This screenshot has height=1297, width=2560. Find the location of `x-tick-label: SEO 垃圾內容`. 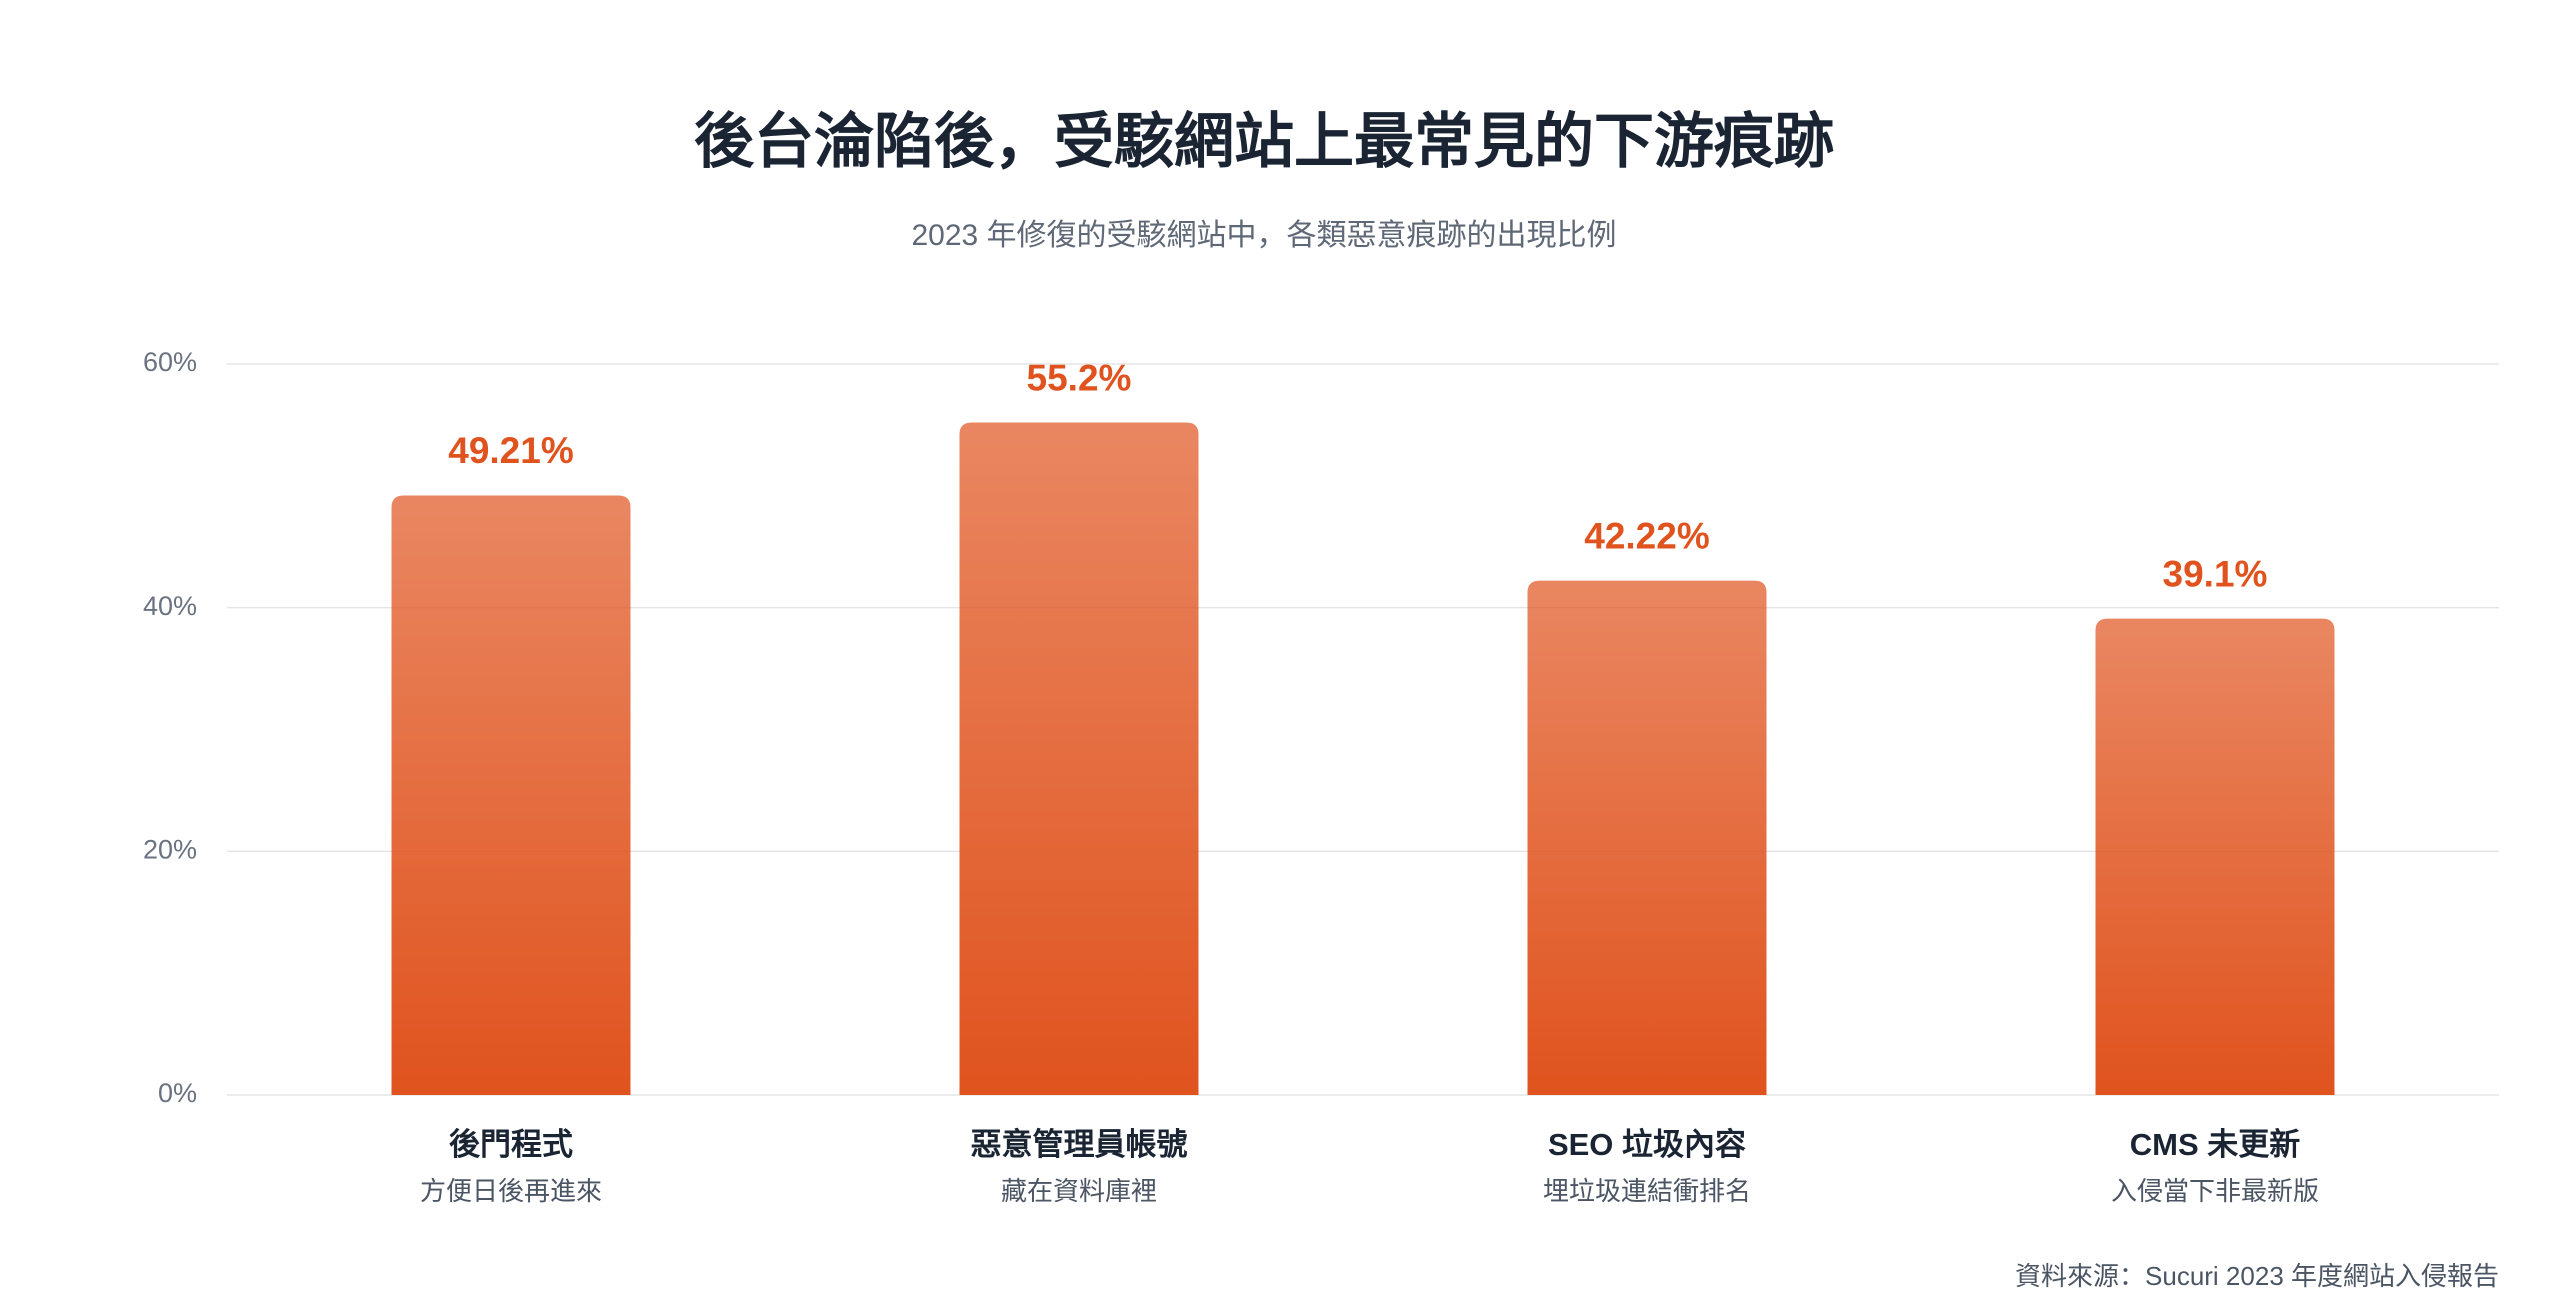

x-tick-label: SEO 垃圾內容 is located at coordinates (1647, 1144).